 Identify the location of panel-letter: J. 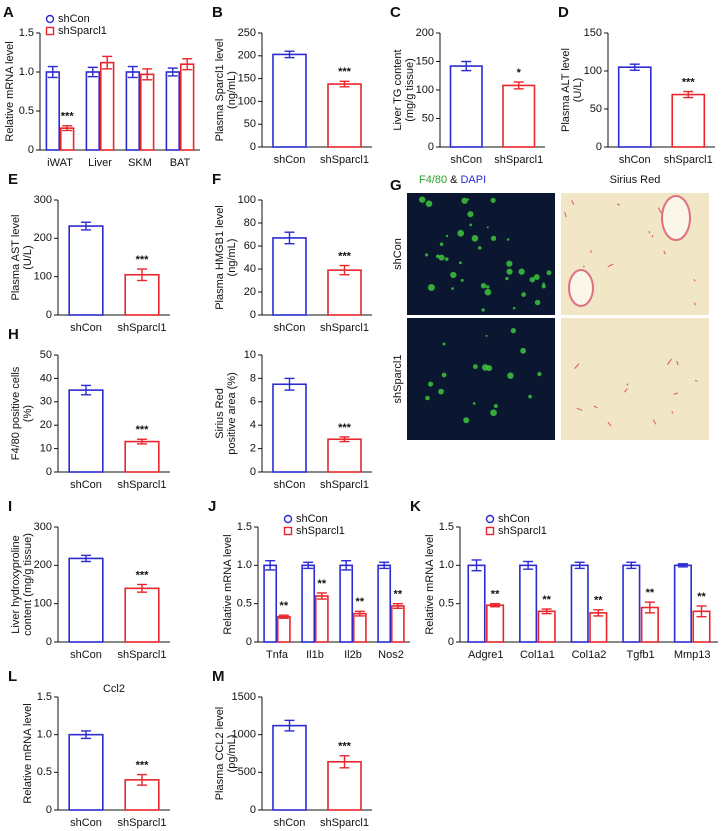
(212, 506).